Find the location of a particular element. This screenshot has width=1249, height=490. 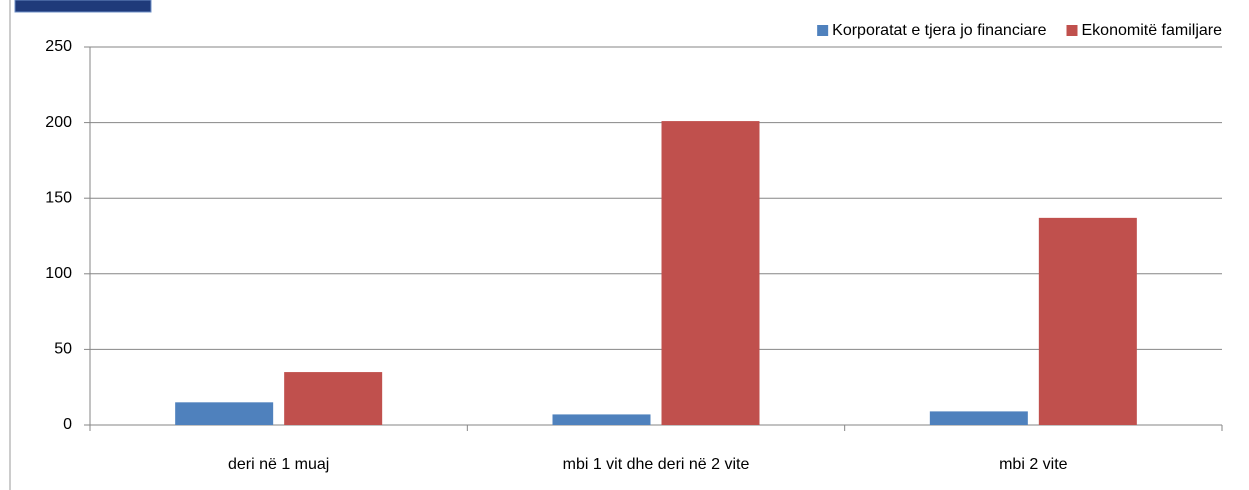

header-box is located at coordinates (83, 6).